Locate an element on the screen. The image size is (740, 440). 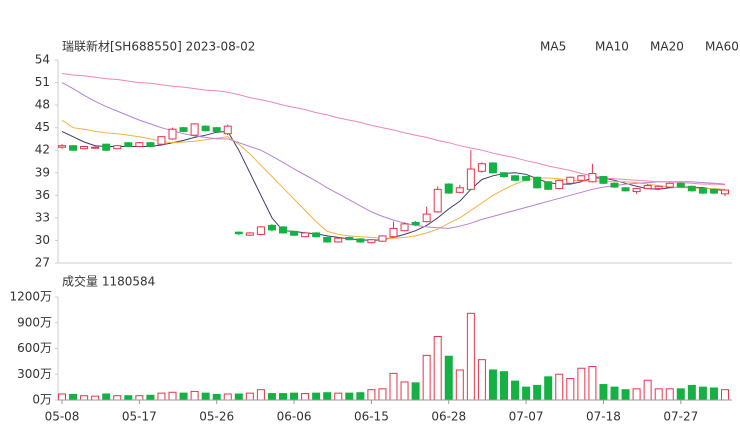
y-tick-label: 45 is located at coordinates (42, 127).